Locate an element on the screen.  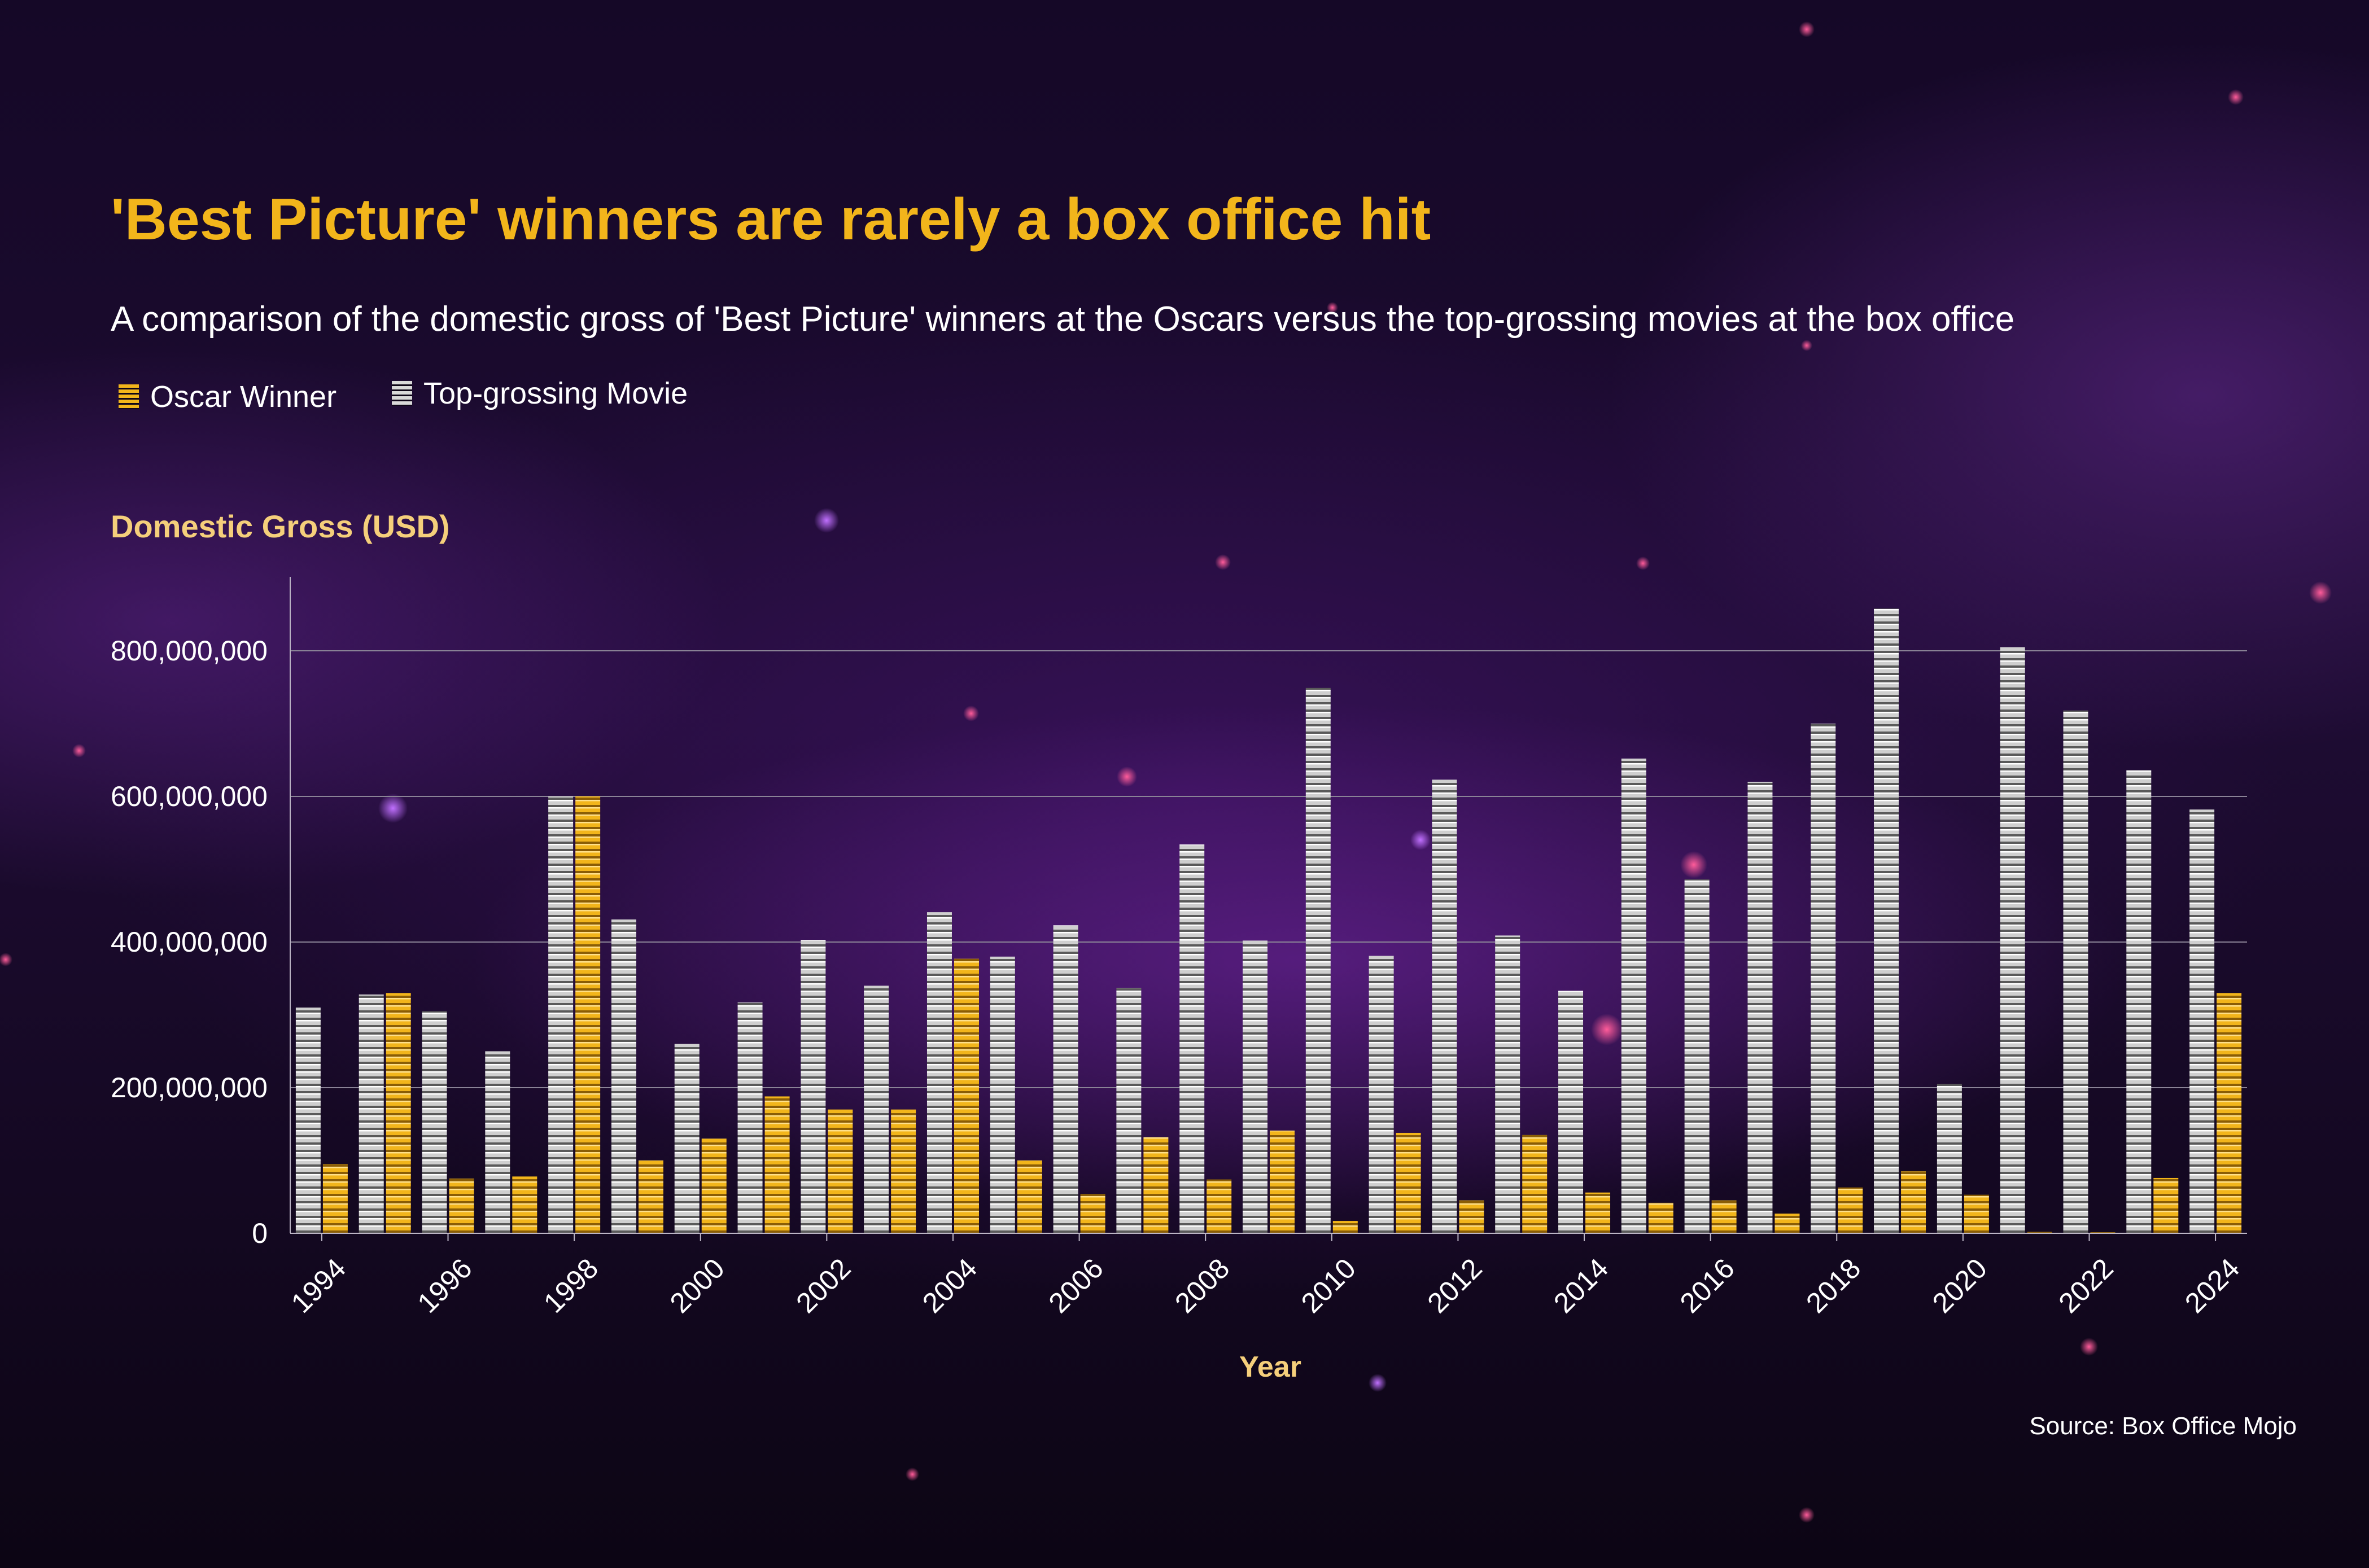
bar-oscar-winner-2009 is located at coordinates (1282, 1182).